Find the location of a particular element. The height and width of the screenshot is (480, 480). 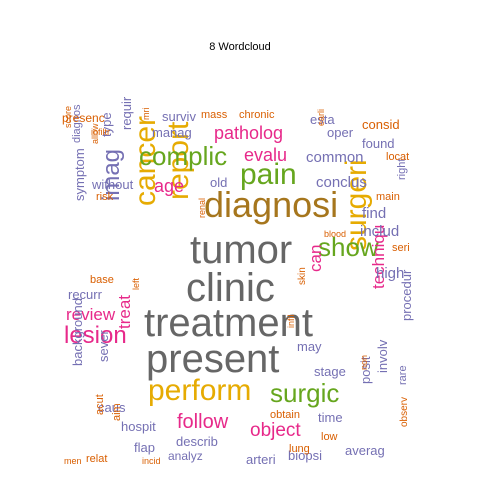

word-presenc: presenc is located at coordinates (83, 118).